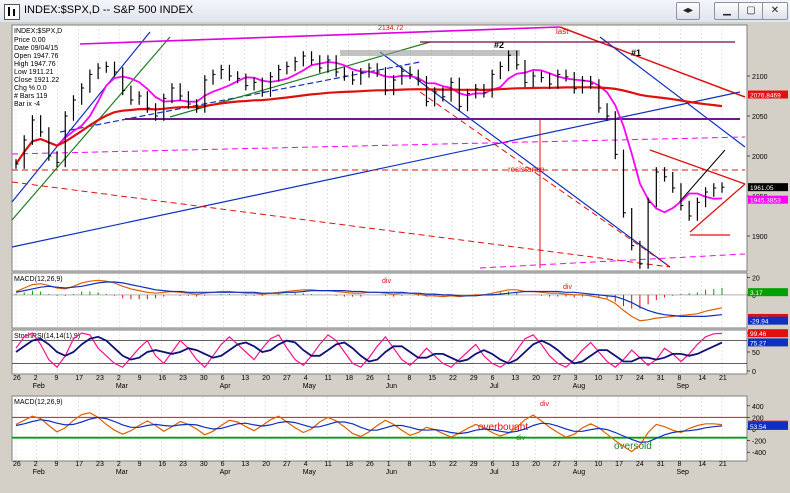 Image resolution: width=790 pixels, height=493 pixels. What do you see at coordinates (760, 157) in the screenshot?
I see `y-tick-label: 2000` at bounding box center [760, 157].